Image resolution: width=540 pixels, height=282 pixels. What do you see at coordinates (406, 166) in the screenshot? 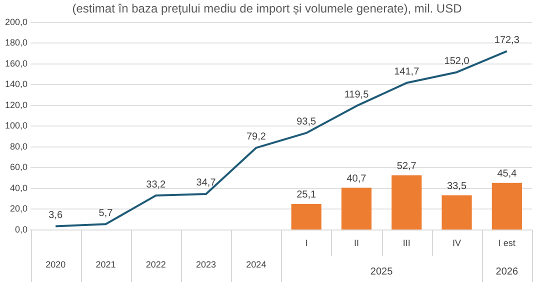
I see `data-label: 52,7` at bounding box center [406, 166].